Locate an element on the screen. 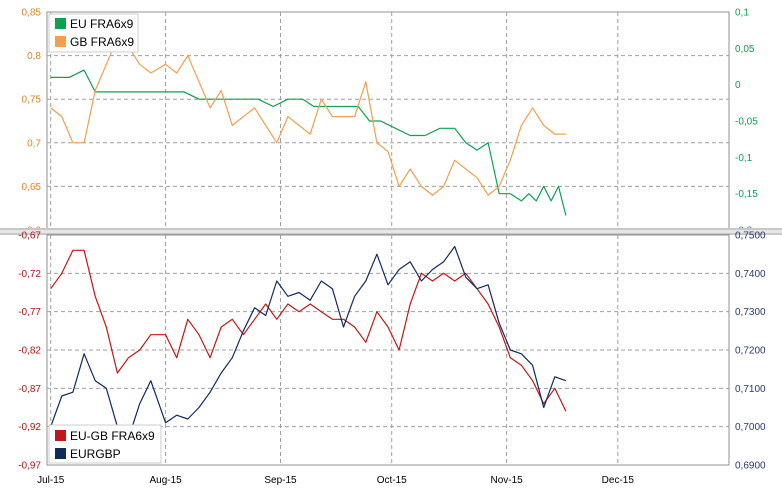  top-left-tick-label: 0,75 is located at coordinates (32, 100).